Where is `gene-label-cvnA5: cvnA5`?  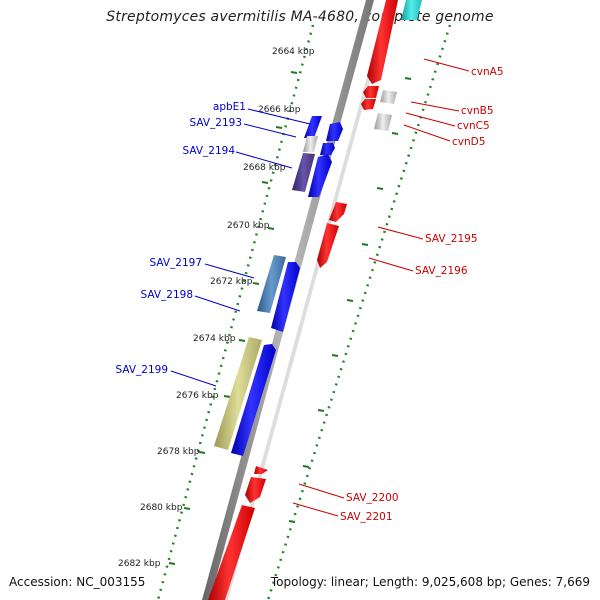 gene-label-cvnA5: cvnA5 is located at coordinates (487, 72).